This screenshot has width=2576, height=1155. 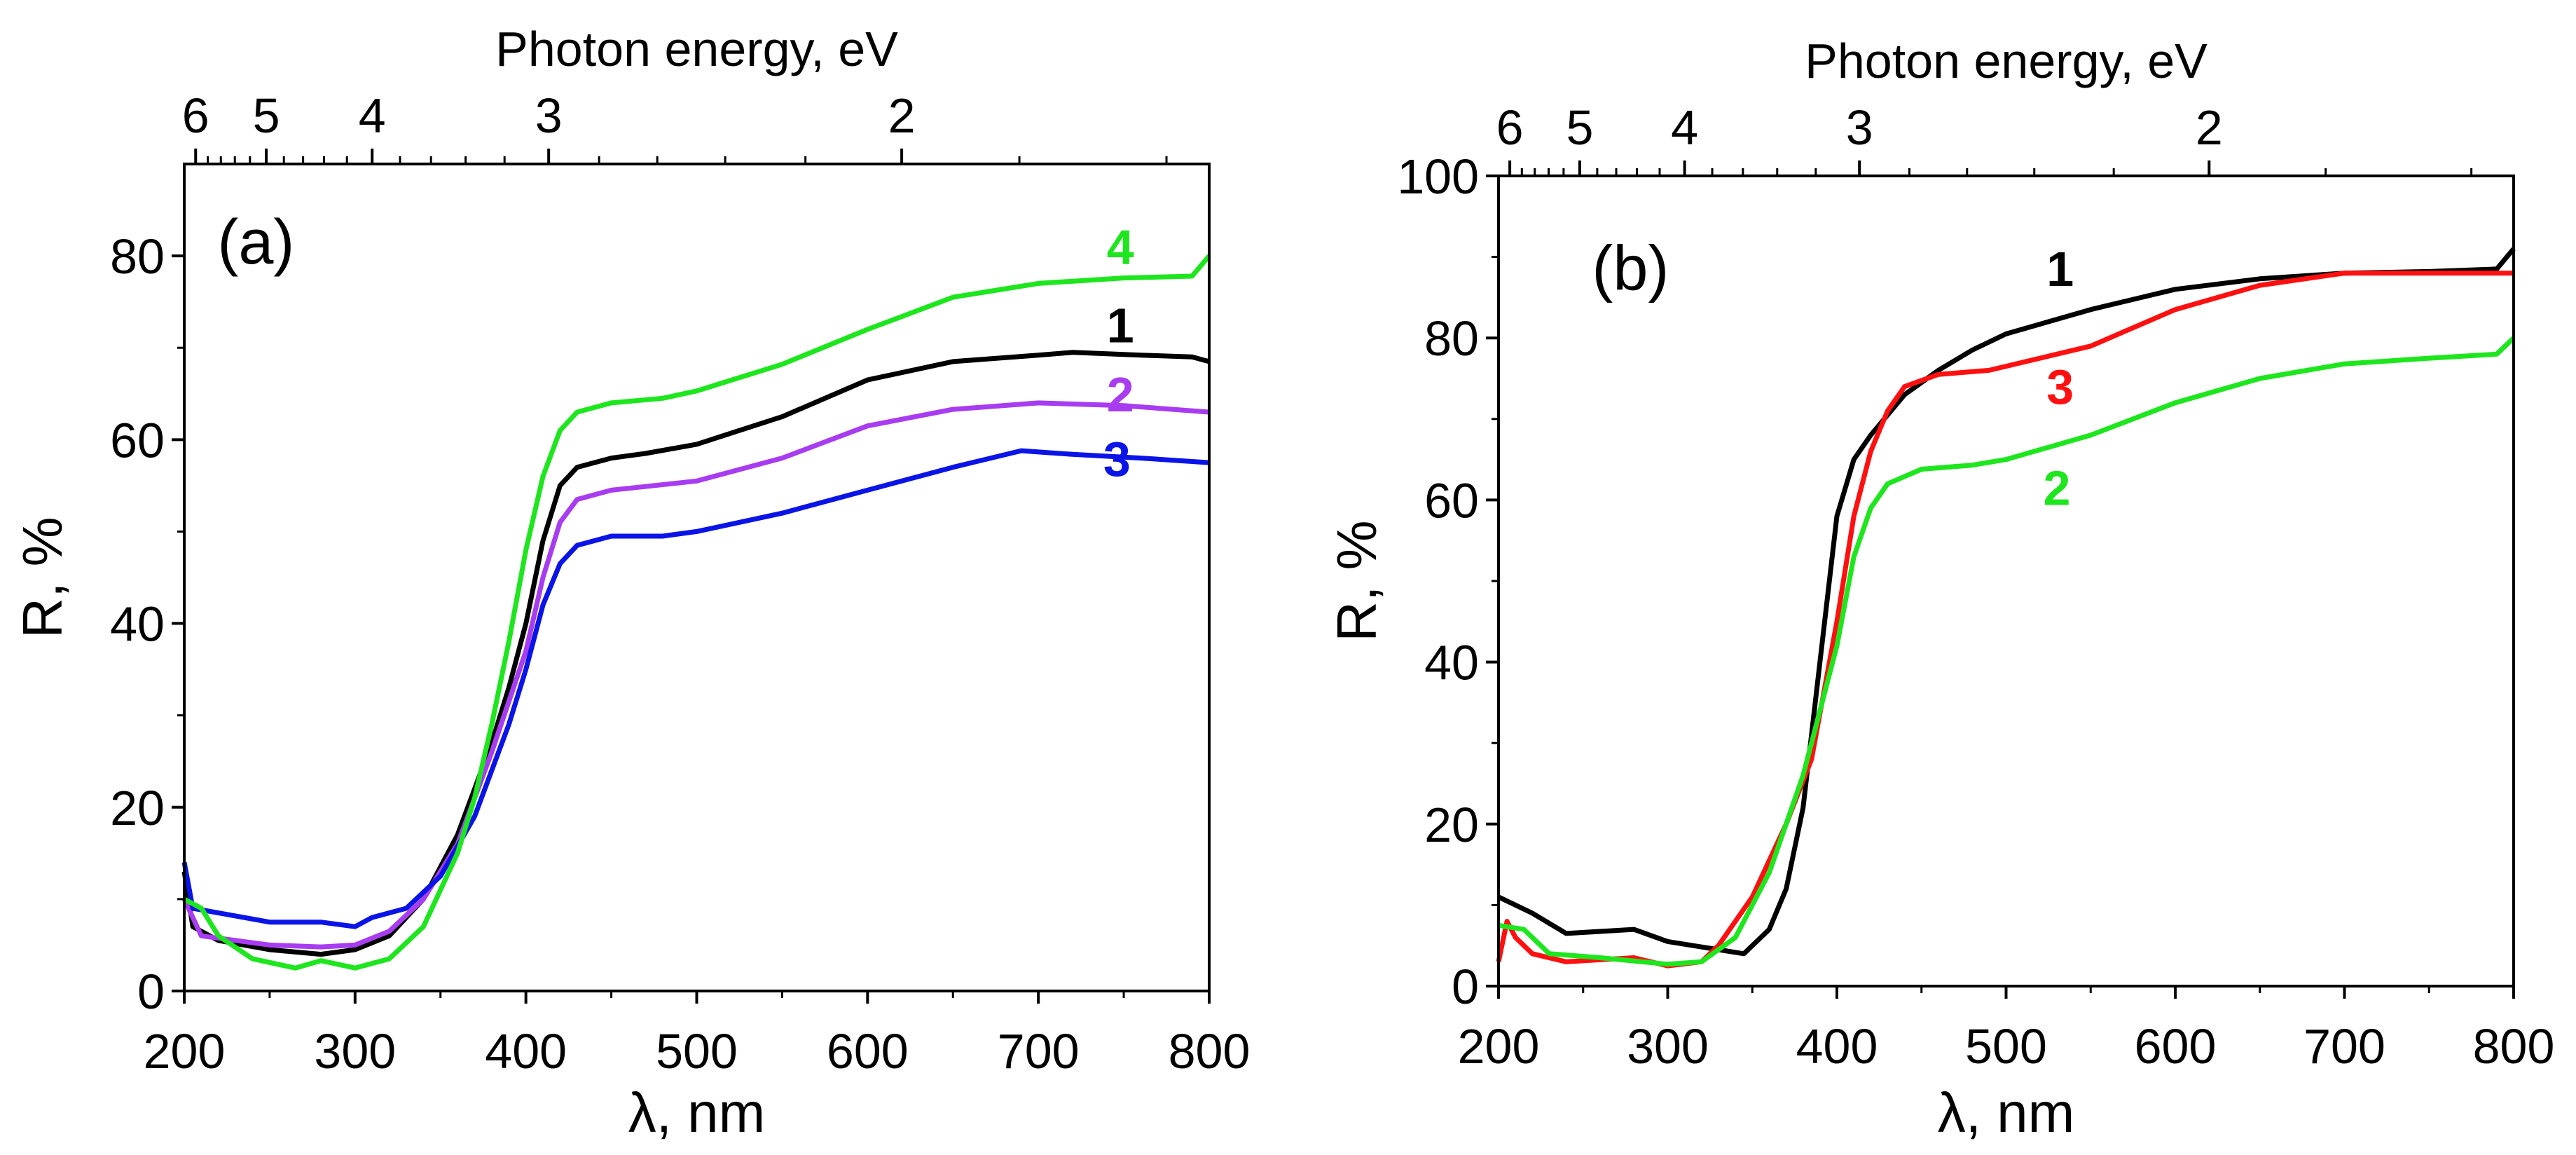 What do you see at coordinates (1630, 269) in the screenshot?
I see `panel-label: (b)` at bounding box center [1630, 269].